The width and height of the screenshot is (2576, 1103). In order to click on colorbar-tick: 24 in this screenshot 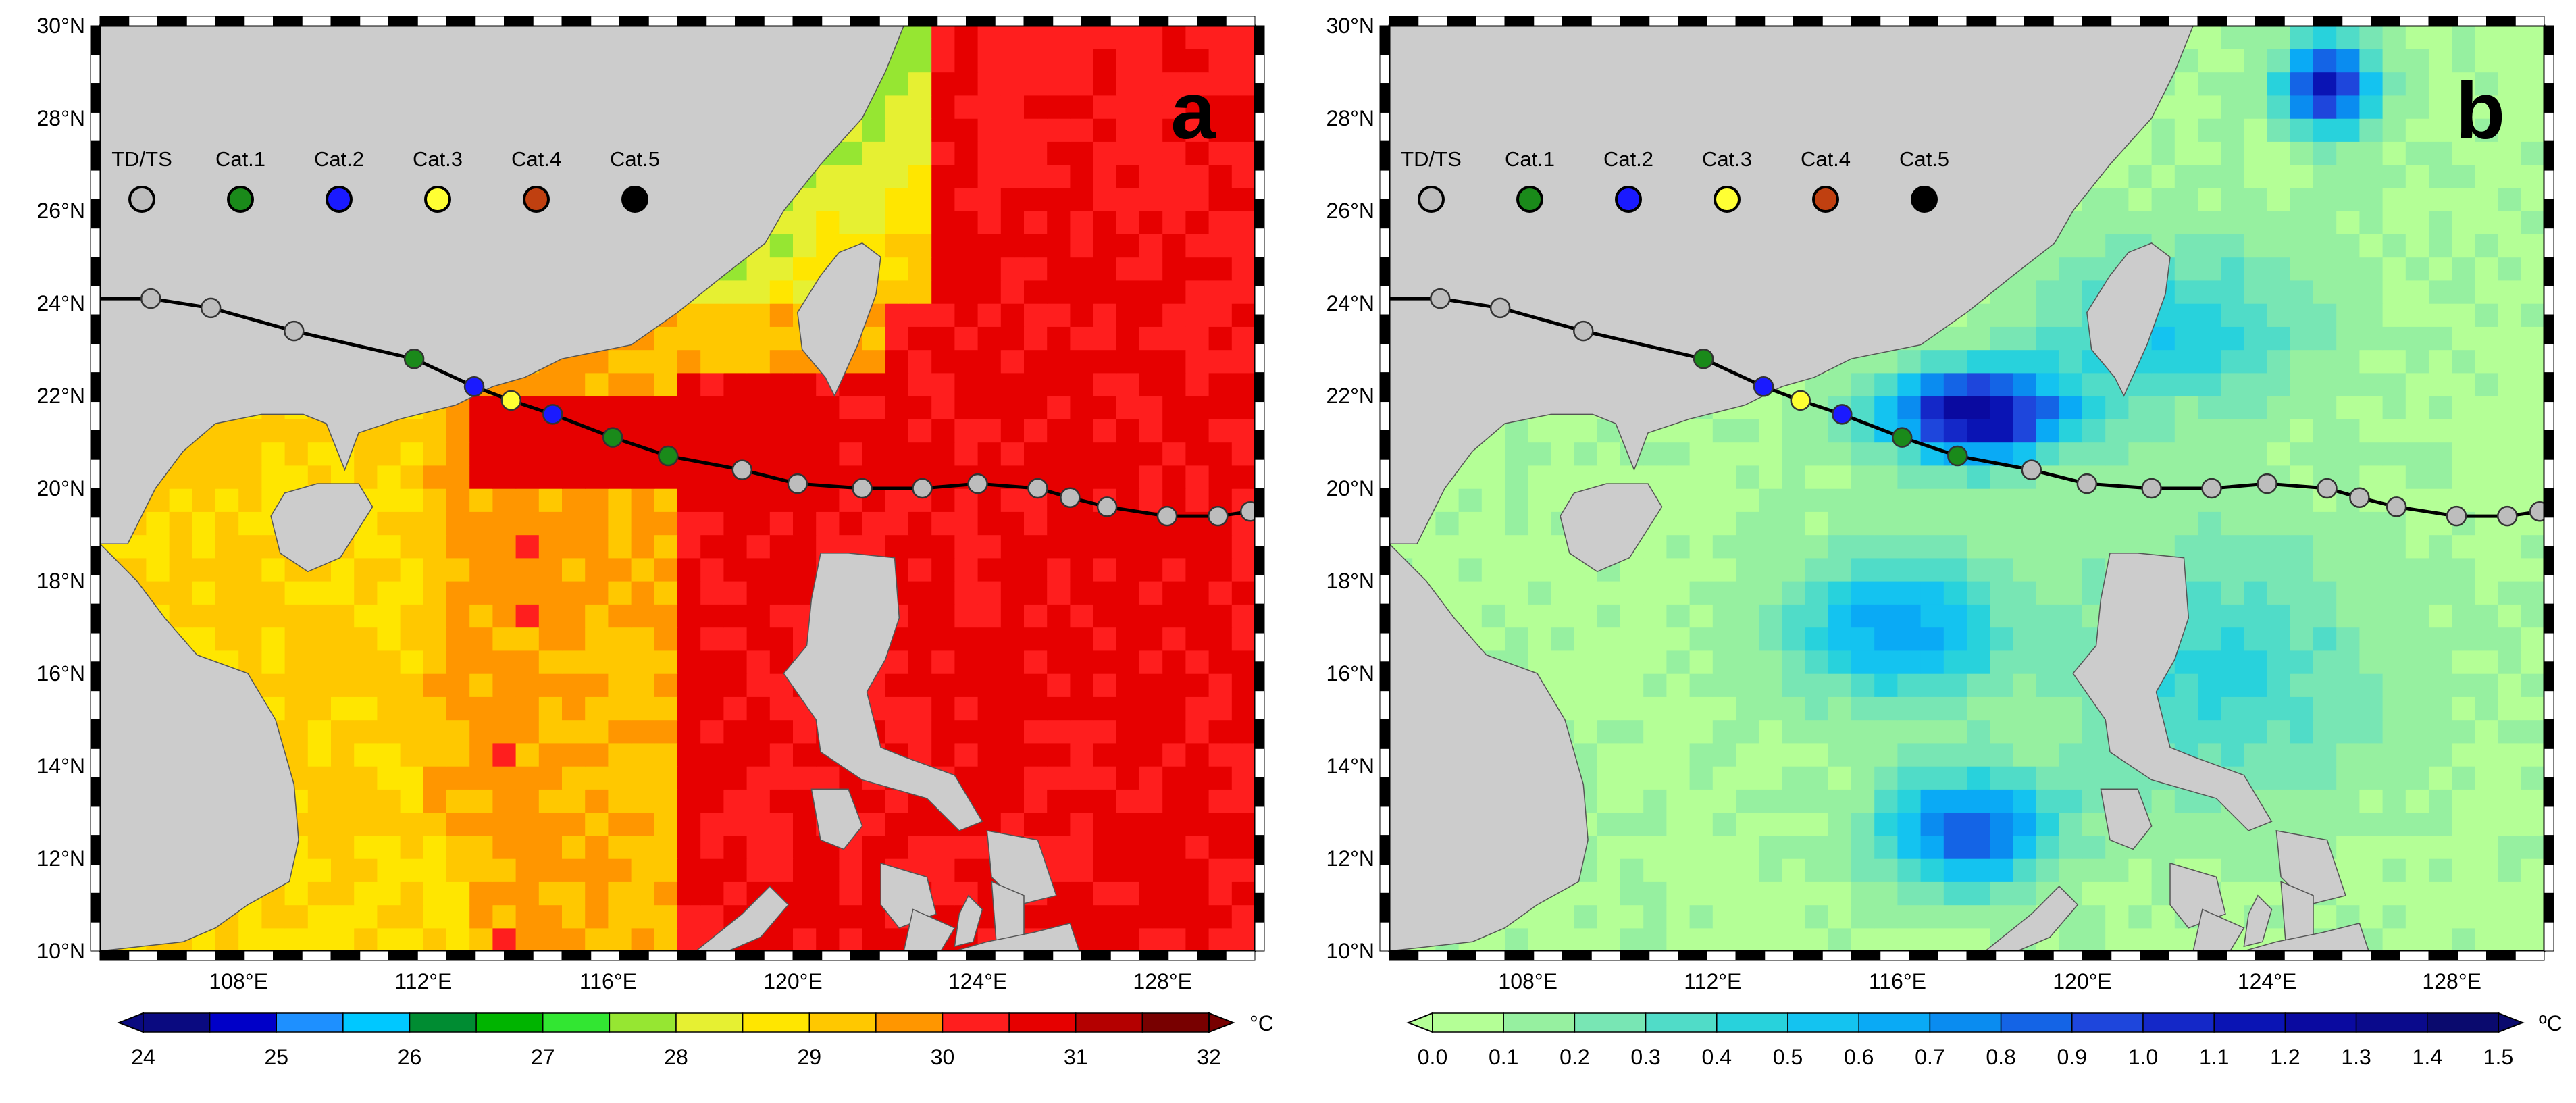, I will do `click(143, 1057)`.